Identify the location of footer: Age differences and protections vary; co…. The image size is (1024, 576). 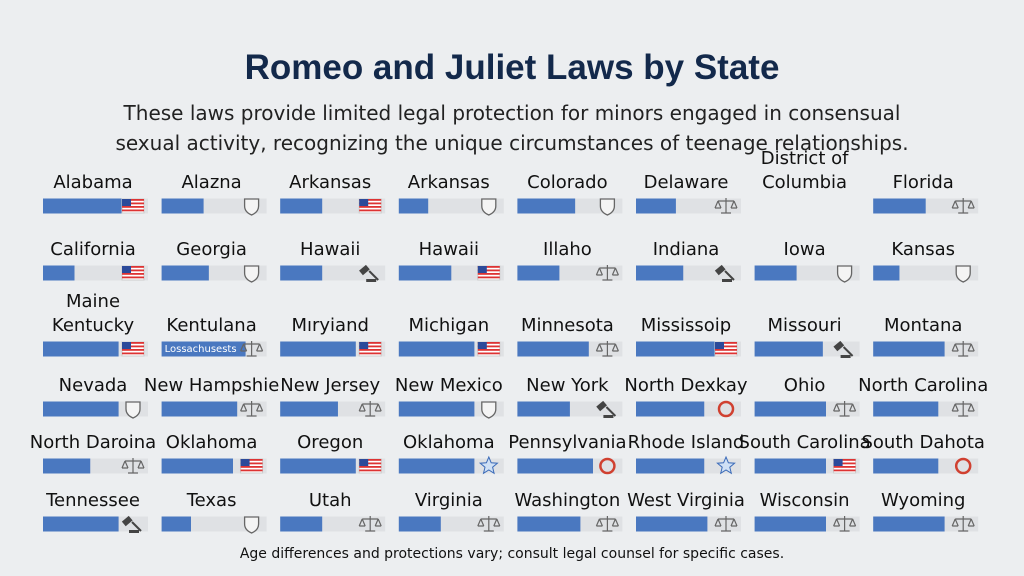
(512, 554).